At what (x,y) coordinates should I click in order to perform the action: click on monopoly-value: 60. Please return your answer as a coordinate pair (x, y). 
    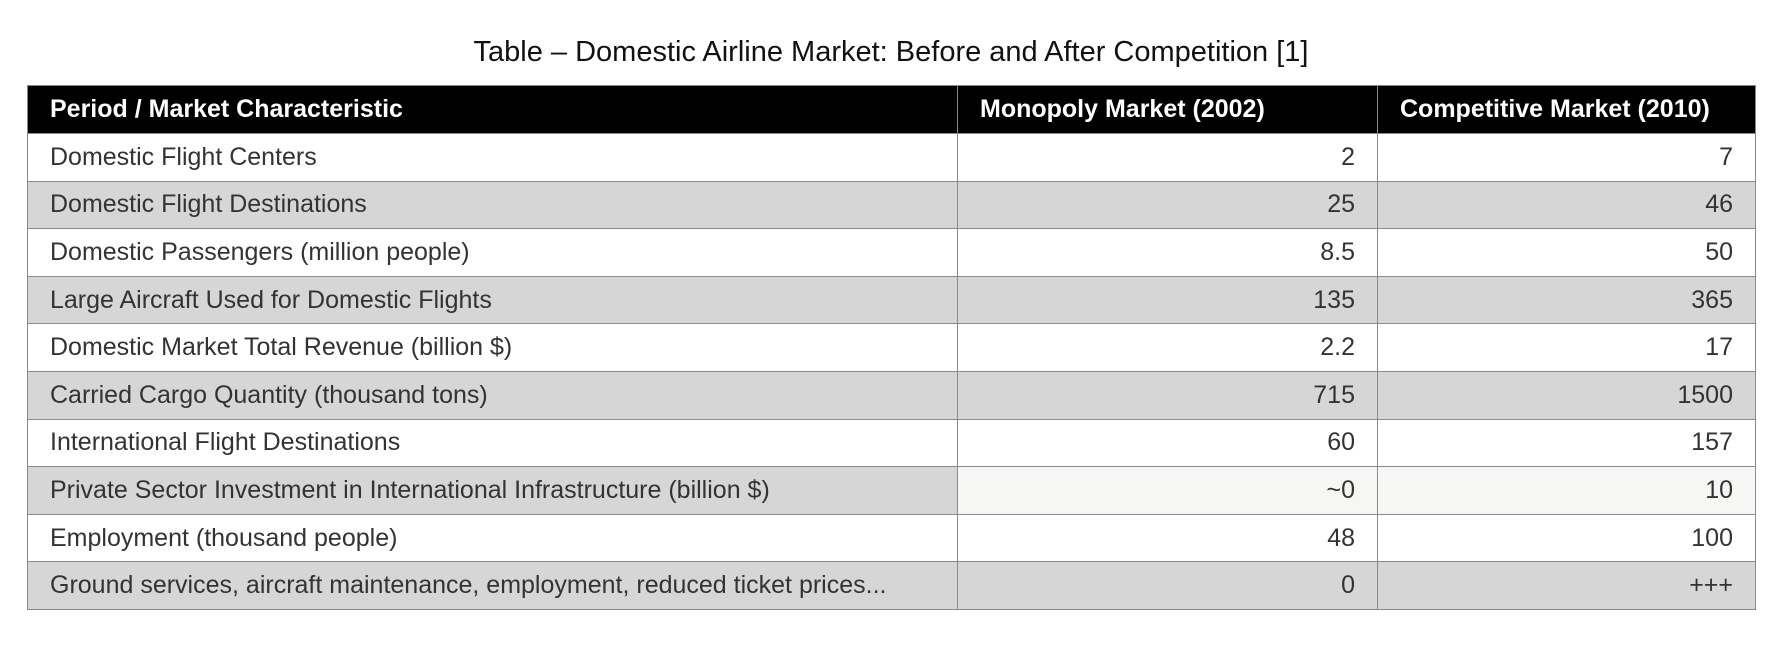
    Looking at the image, I should click on (1167, 443).